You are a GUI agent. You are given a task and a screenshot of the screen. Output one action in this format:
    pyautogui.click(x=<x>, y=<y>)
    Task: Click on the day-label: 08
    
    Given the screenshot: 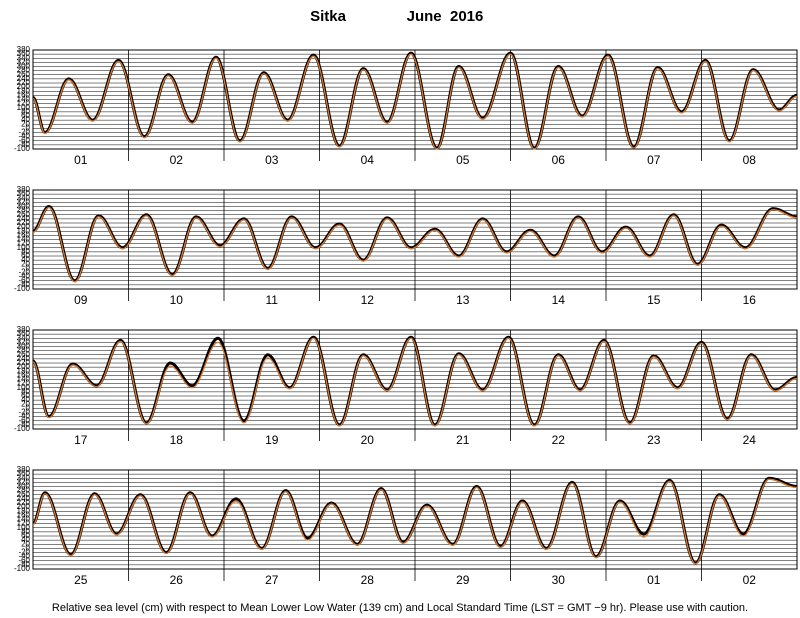 What is the action you would take?
    pyautogui.click(x=750, y=160)
    